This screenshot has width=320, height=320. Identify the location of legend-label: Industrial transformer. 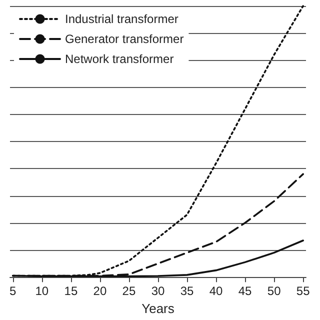
(121, 19).